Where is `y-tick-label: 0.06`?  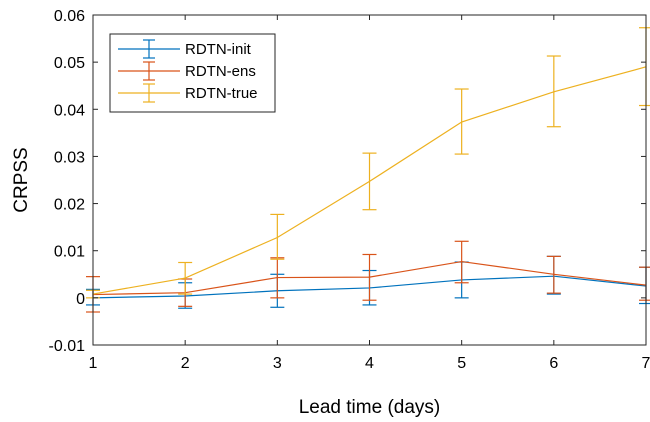
y-tick-label: 0.06 is located at coordinates (69, 16).